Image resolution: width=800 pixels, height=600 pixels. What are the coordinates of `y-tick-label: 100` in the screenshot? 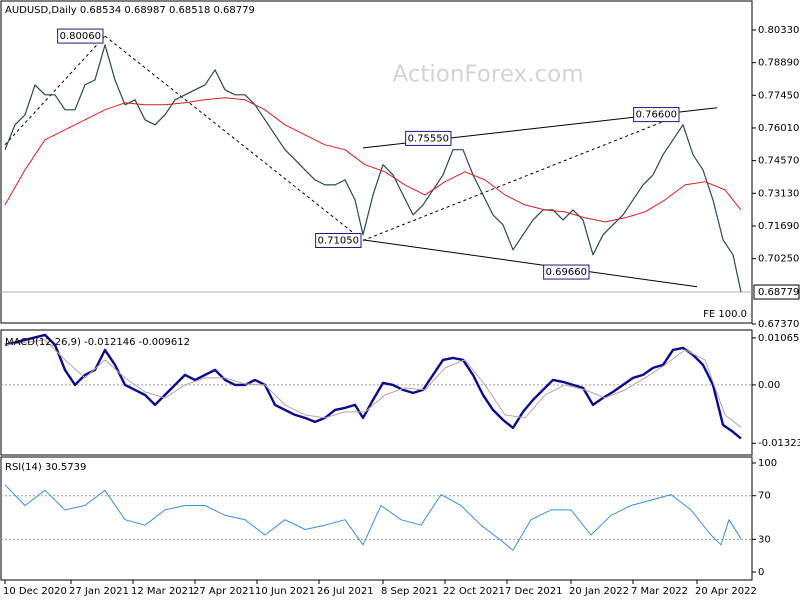 It's located at (767, 463).